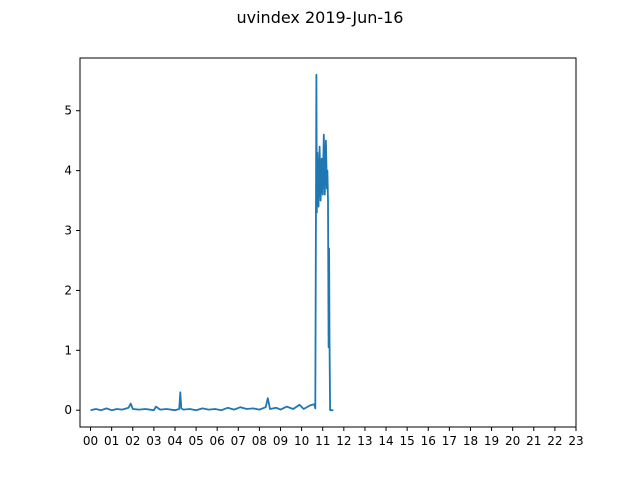 The image size is (640, 480). I want to click on y-tick-label: 3, so click(68, 231).